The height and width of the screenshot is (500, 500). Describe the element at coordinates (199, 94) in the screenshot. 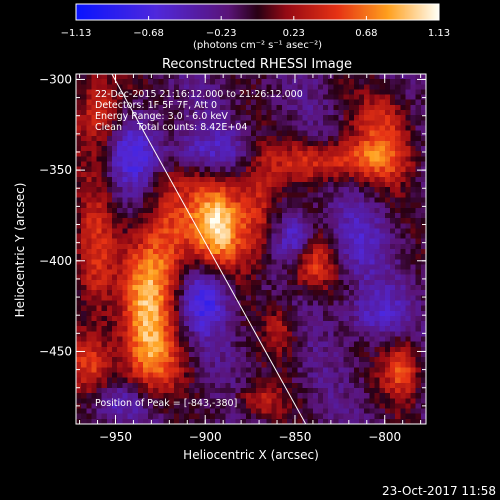

I see `time-range-text: 22-Dec-2015 21:16:12.000 to 21:26:12.000` at that location.